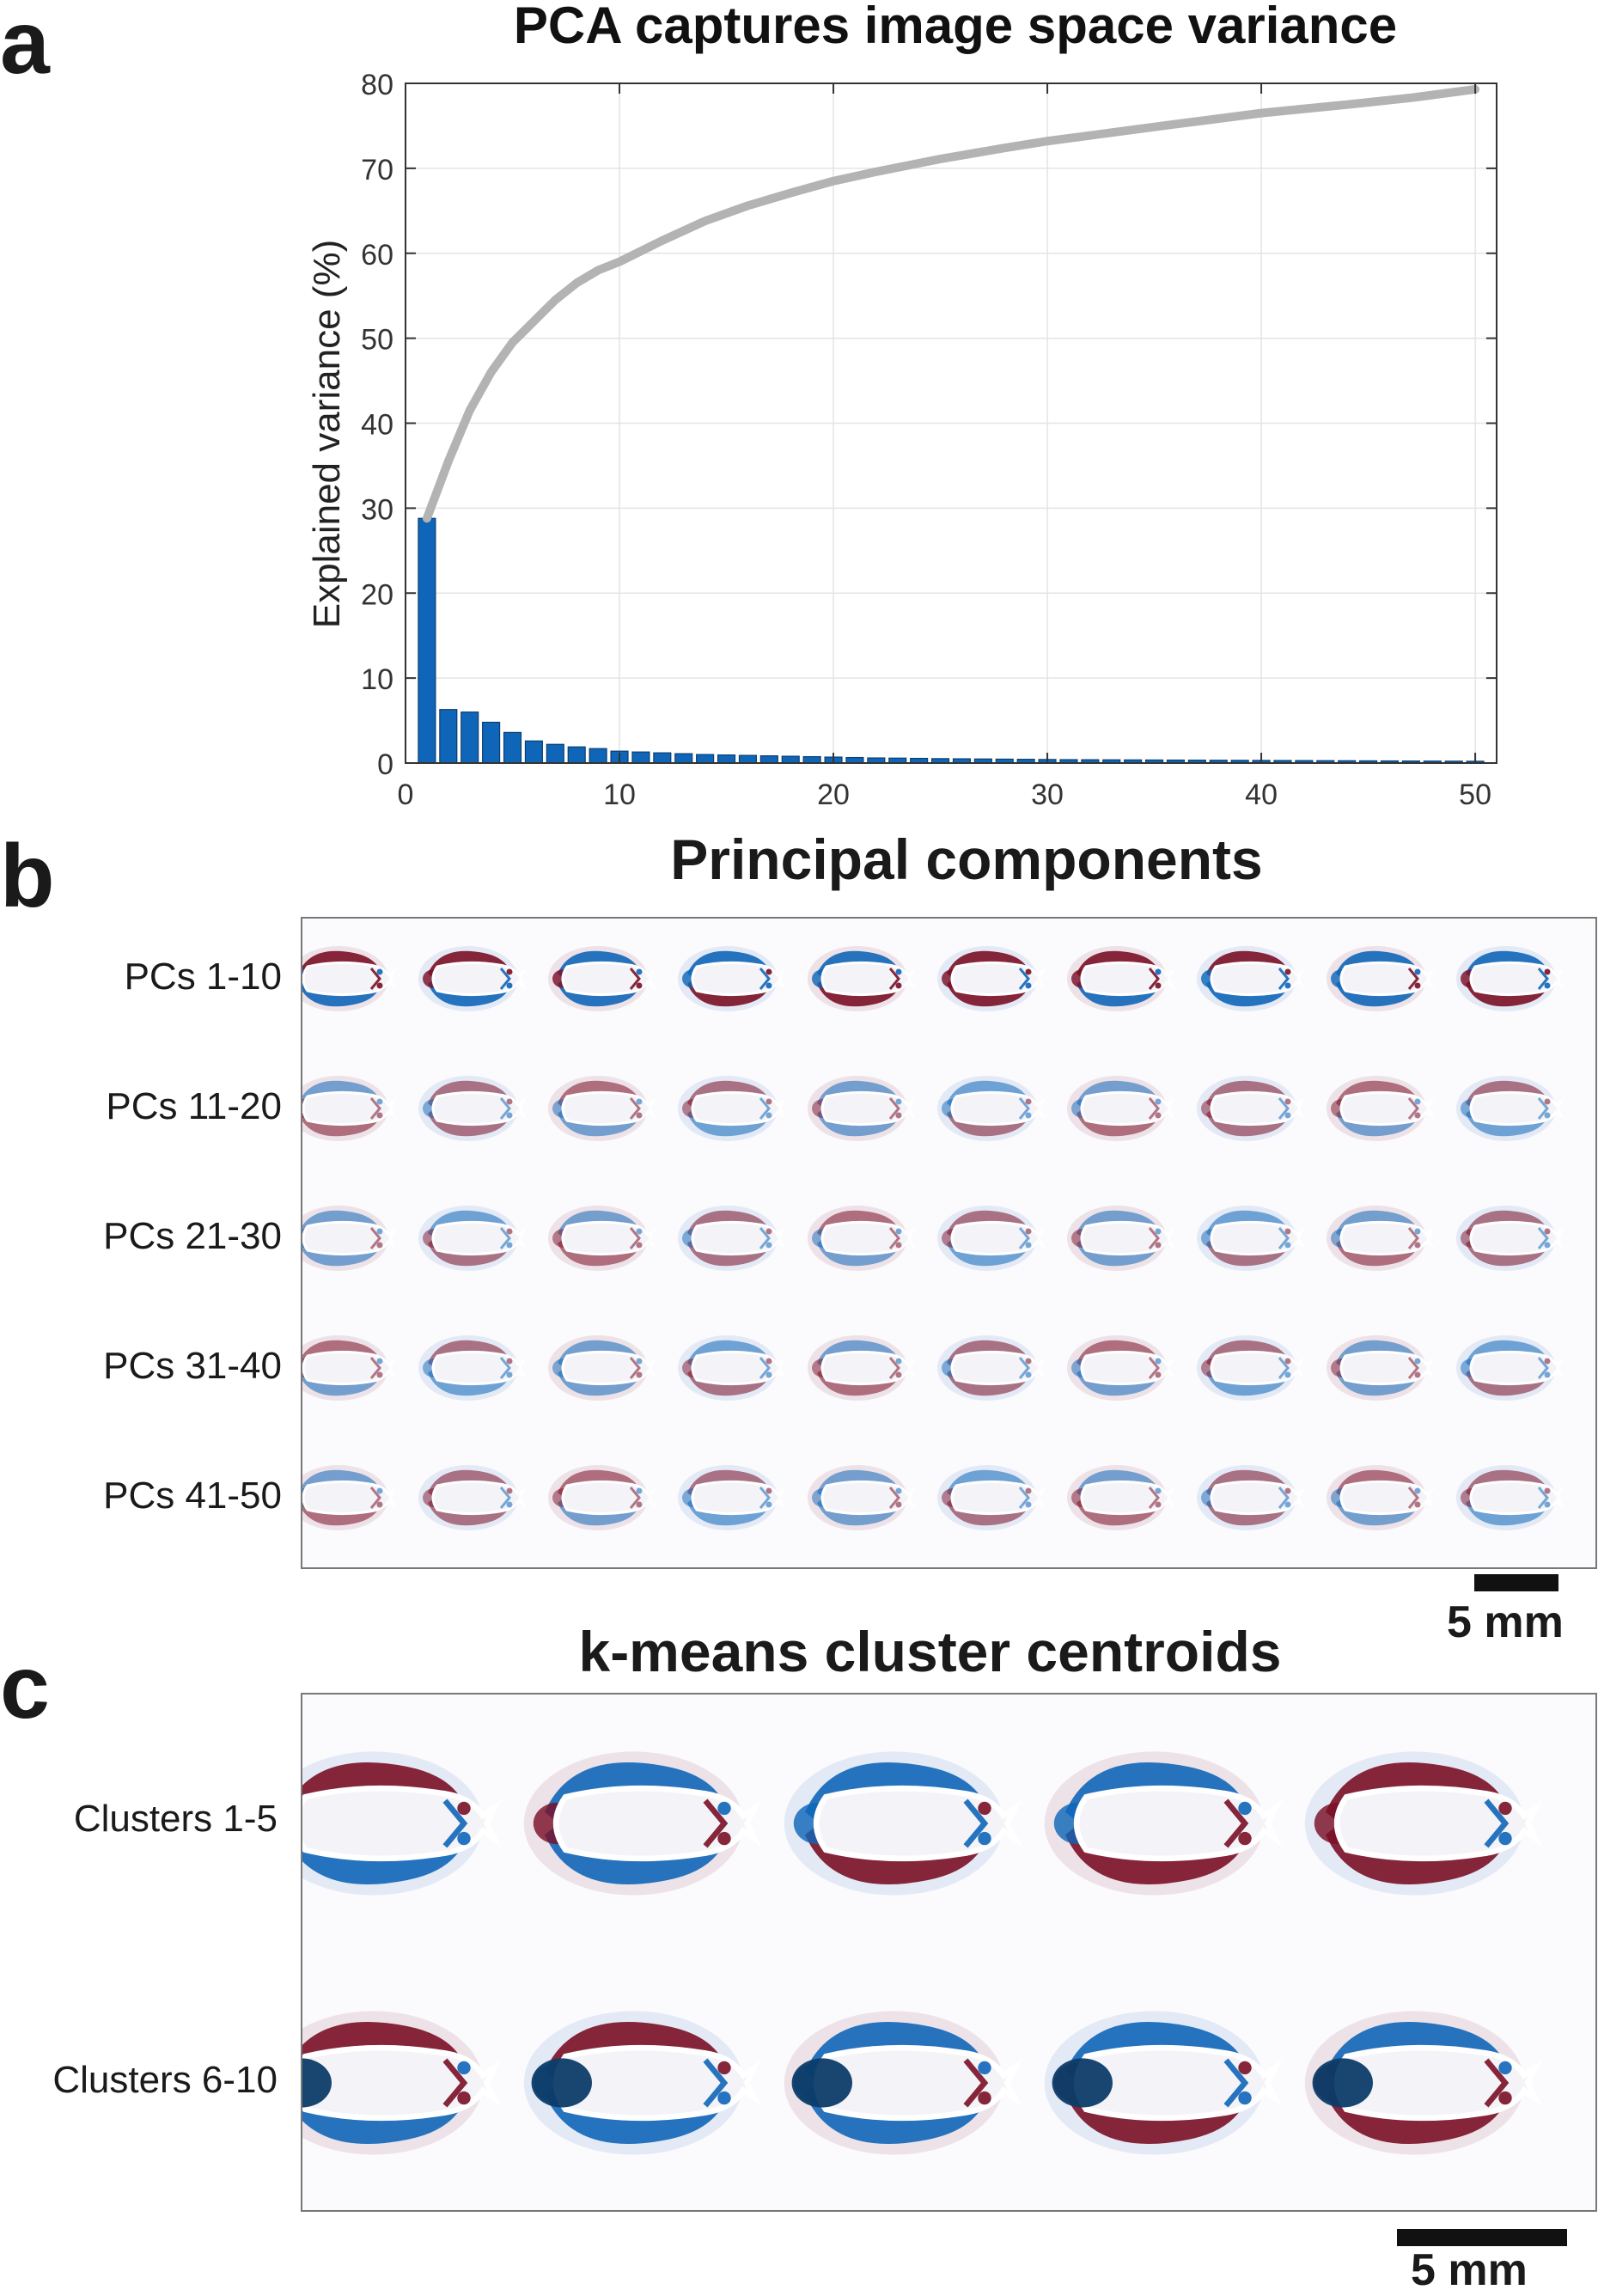 The height and width of the screenshot is (2296, 1598). Describe the element at coordinates (1505, 1622) in the screenshot. I see `pc-scalebar-label: 5 mm` at that location.